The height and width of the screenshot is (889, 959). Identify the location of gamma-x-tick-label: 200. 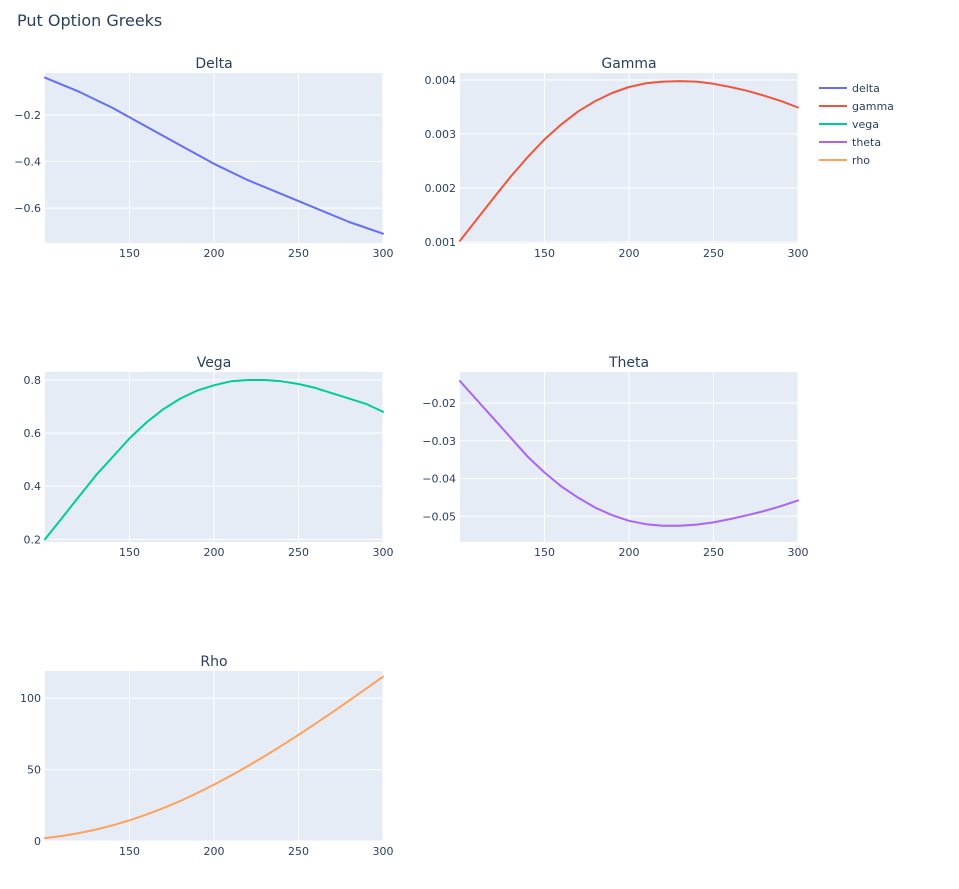
(629, 253).